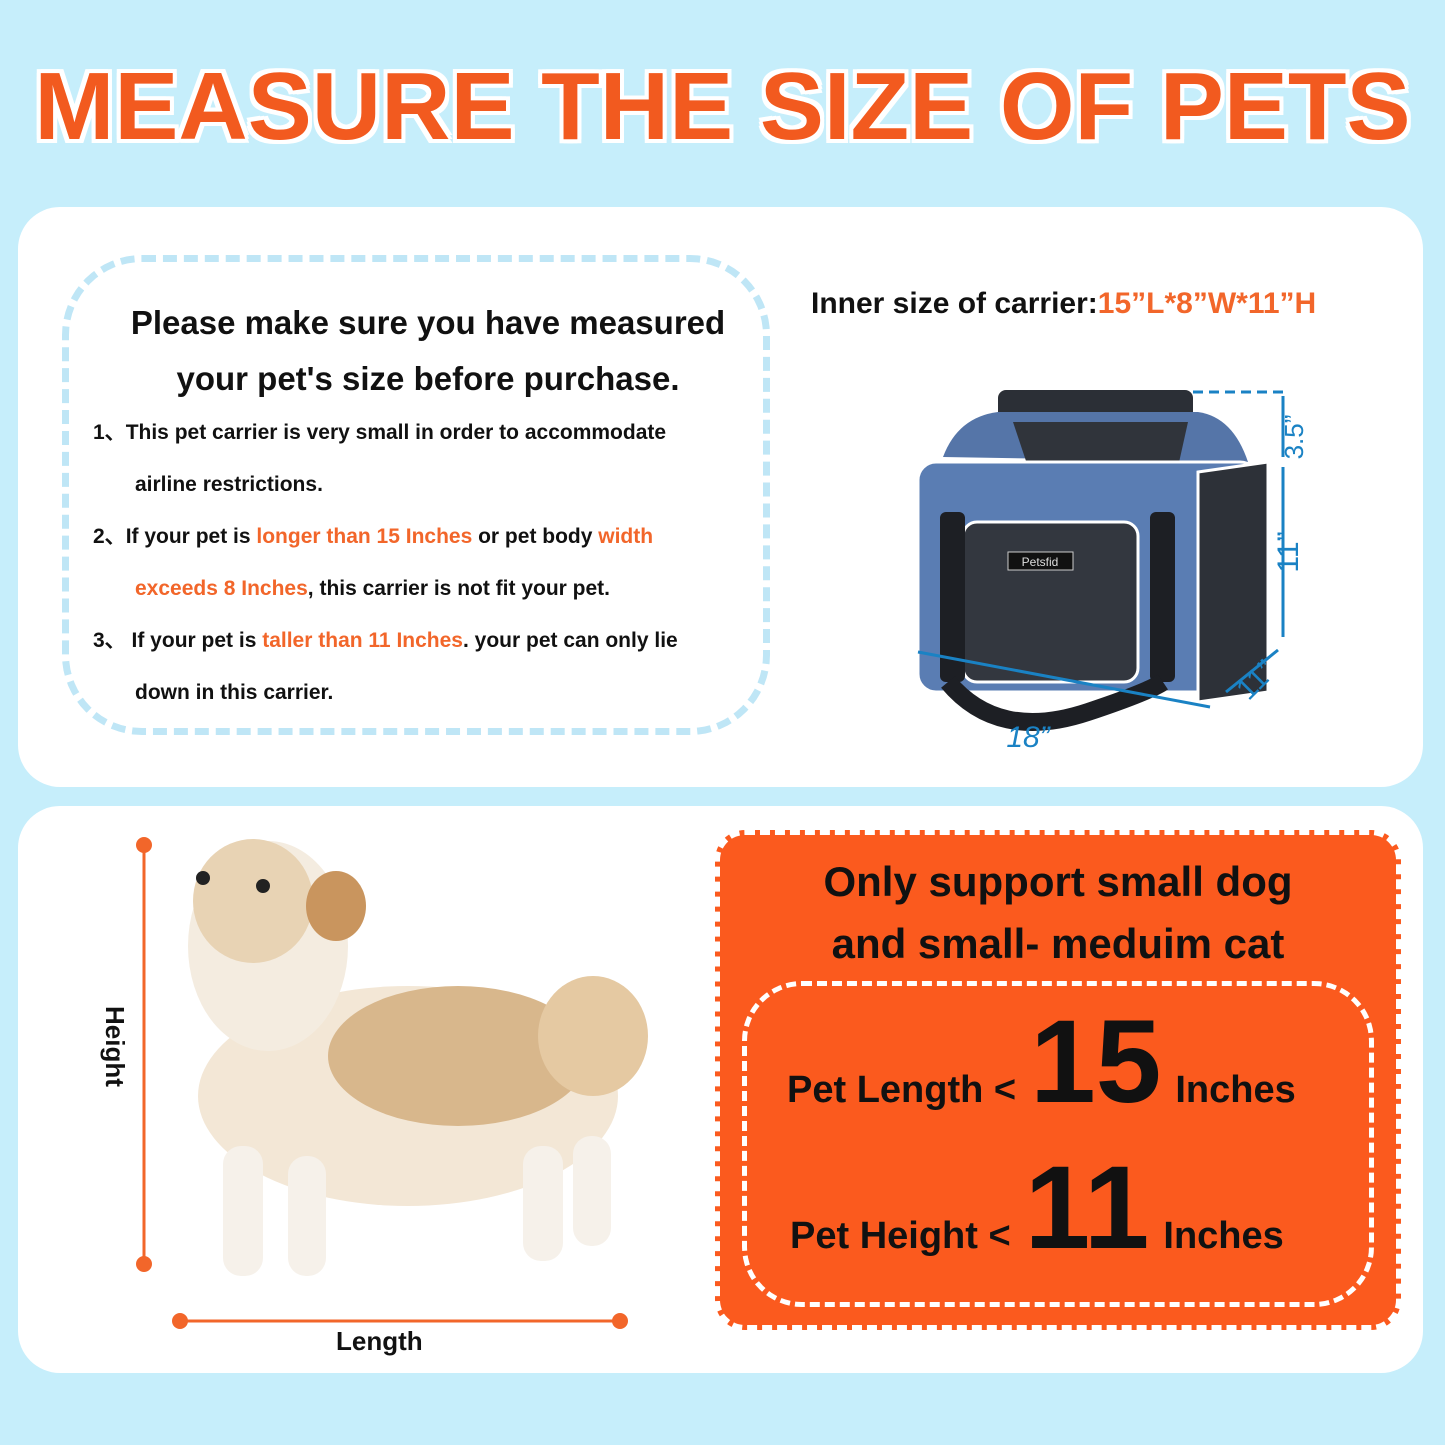 Image resolution: width=1445 pixels, height=1445 pixels. I want to click on highlight: taller than 11 Inches, so click(362, 640).